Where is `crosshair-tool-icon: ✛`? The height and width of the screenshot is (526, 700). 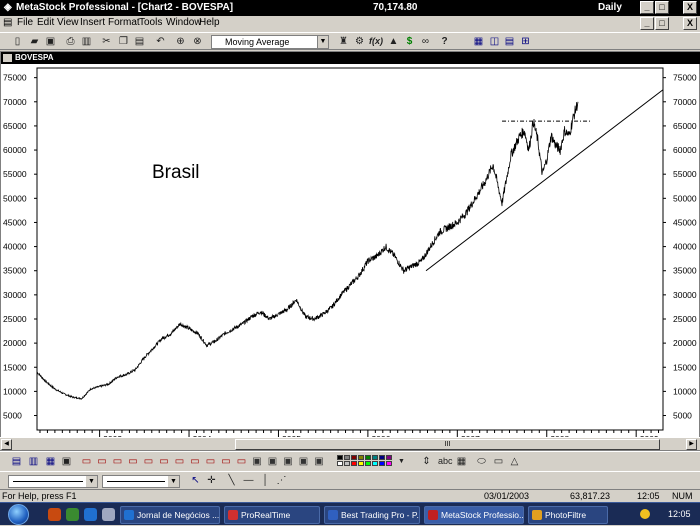
crosshair-tool-icon: ✛ is located at coordinates (211, 480).